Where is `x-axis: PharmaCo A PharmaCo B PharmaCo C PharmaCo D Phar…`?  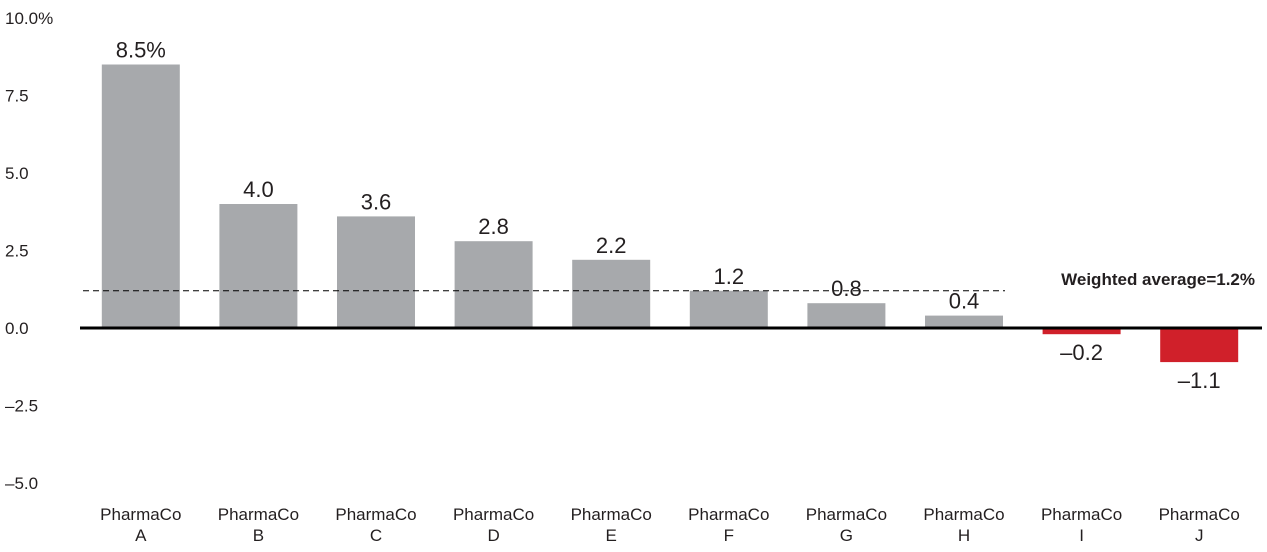
x-axis: PharmaCo A PharmaCo B PharmaCo C PharmaCo D Phar… is located at coordinates (670, 525).